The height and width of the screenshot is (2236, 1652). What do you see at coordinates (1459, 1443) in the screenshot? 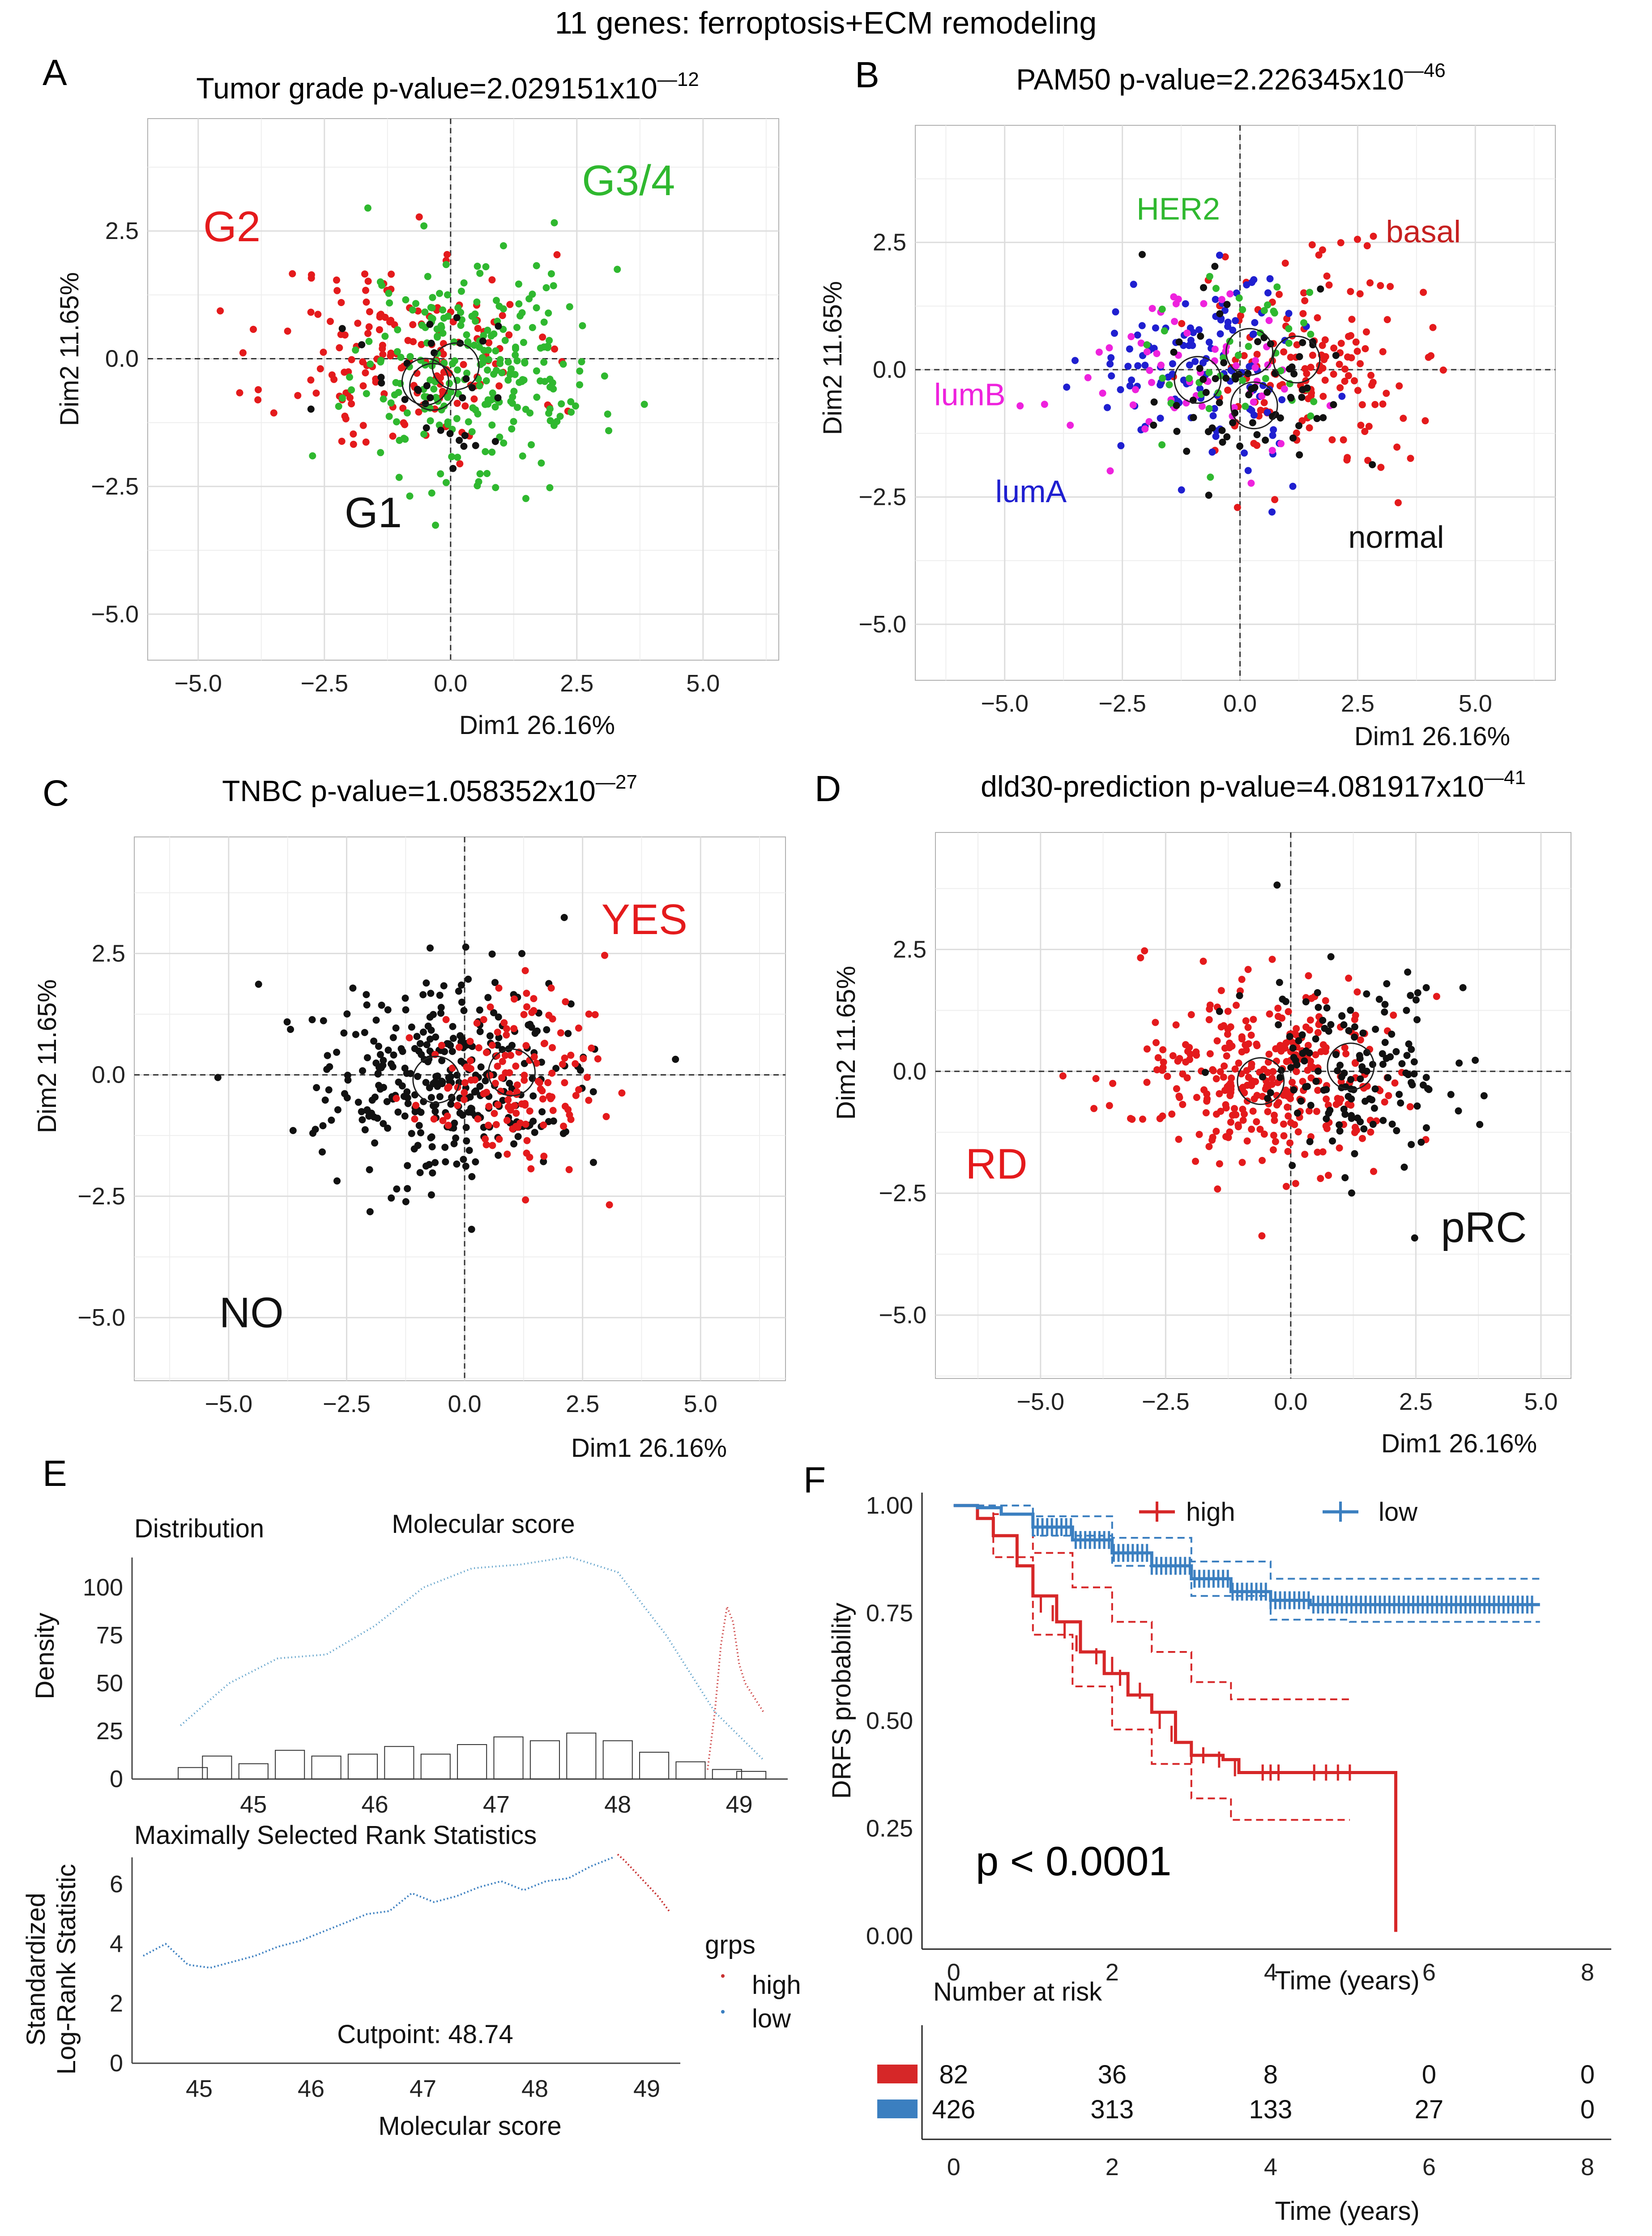
I see `x-axis-label: Dim1 26.16%` at bounding box center [1459, 1443].